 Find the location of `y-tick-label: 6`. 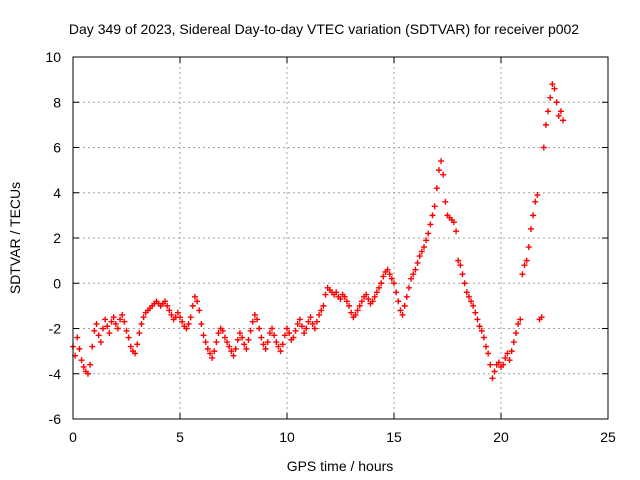

y-tick-label: 6 is located at coordinates (57, 148).